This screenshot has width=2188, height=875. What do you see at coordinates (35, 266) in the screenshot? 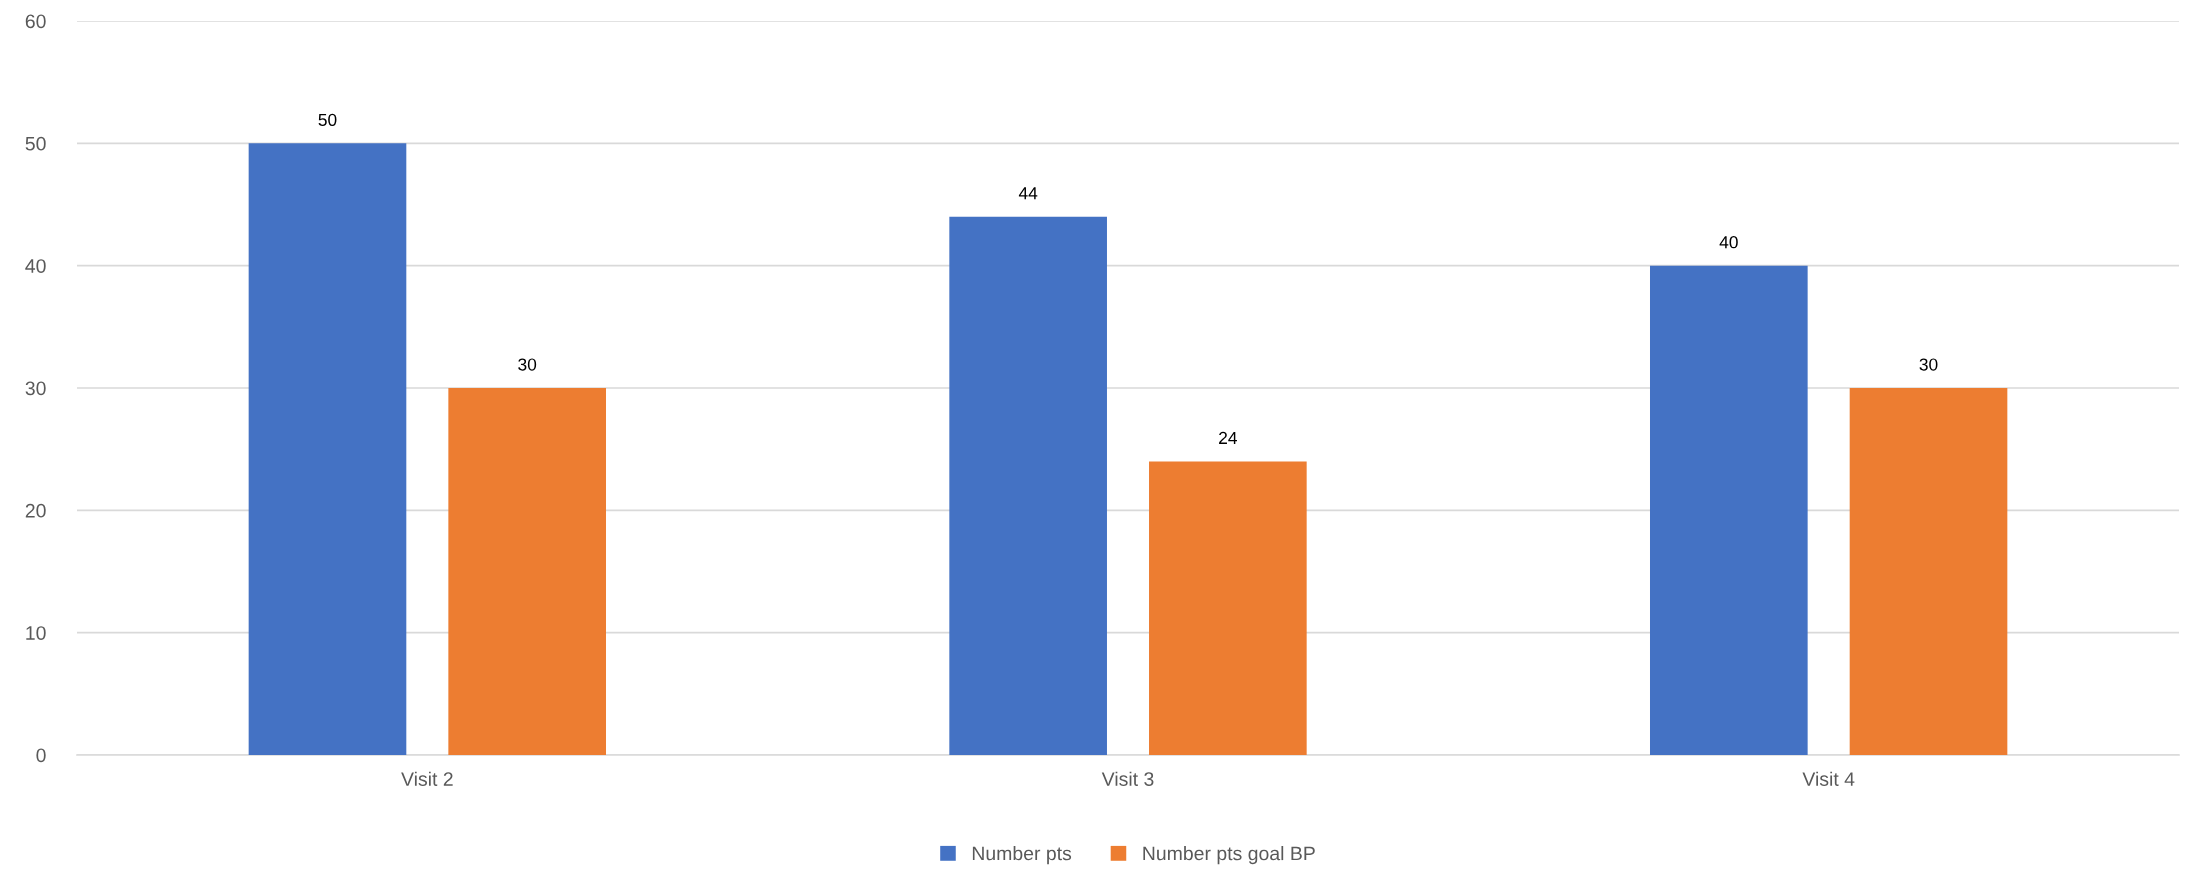
I see `y-tick-label: 40` at bounding box center [35, 266].